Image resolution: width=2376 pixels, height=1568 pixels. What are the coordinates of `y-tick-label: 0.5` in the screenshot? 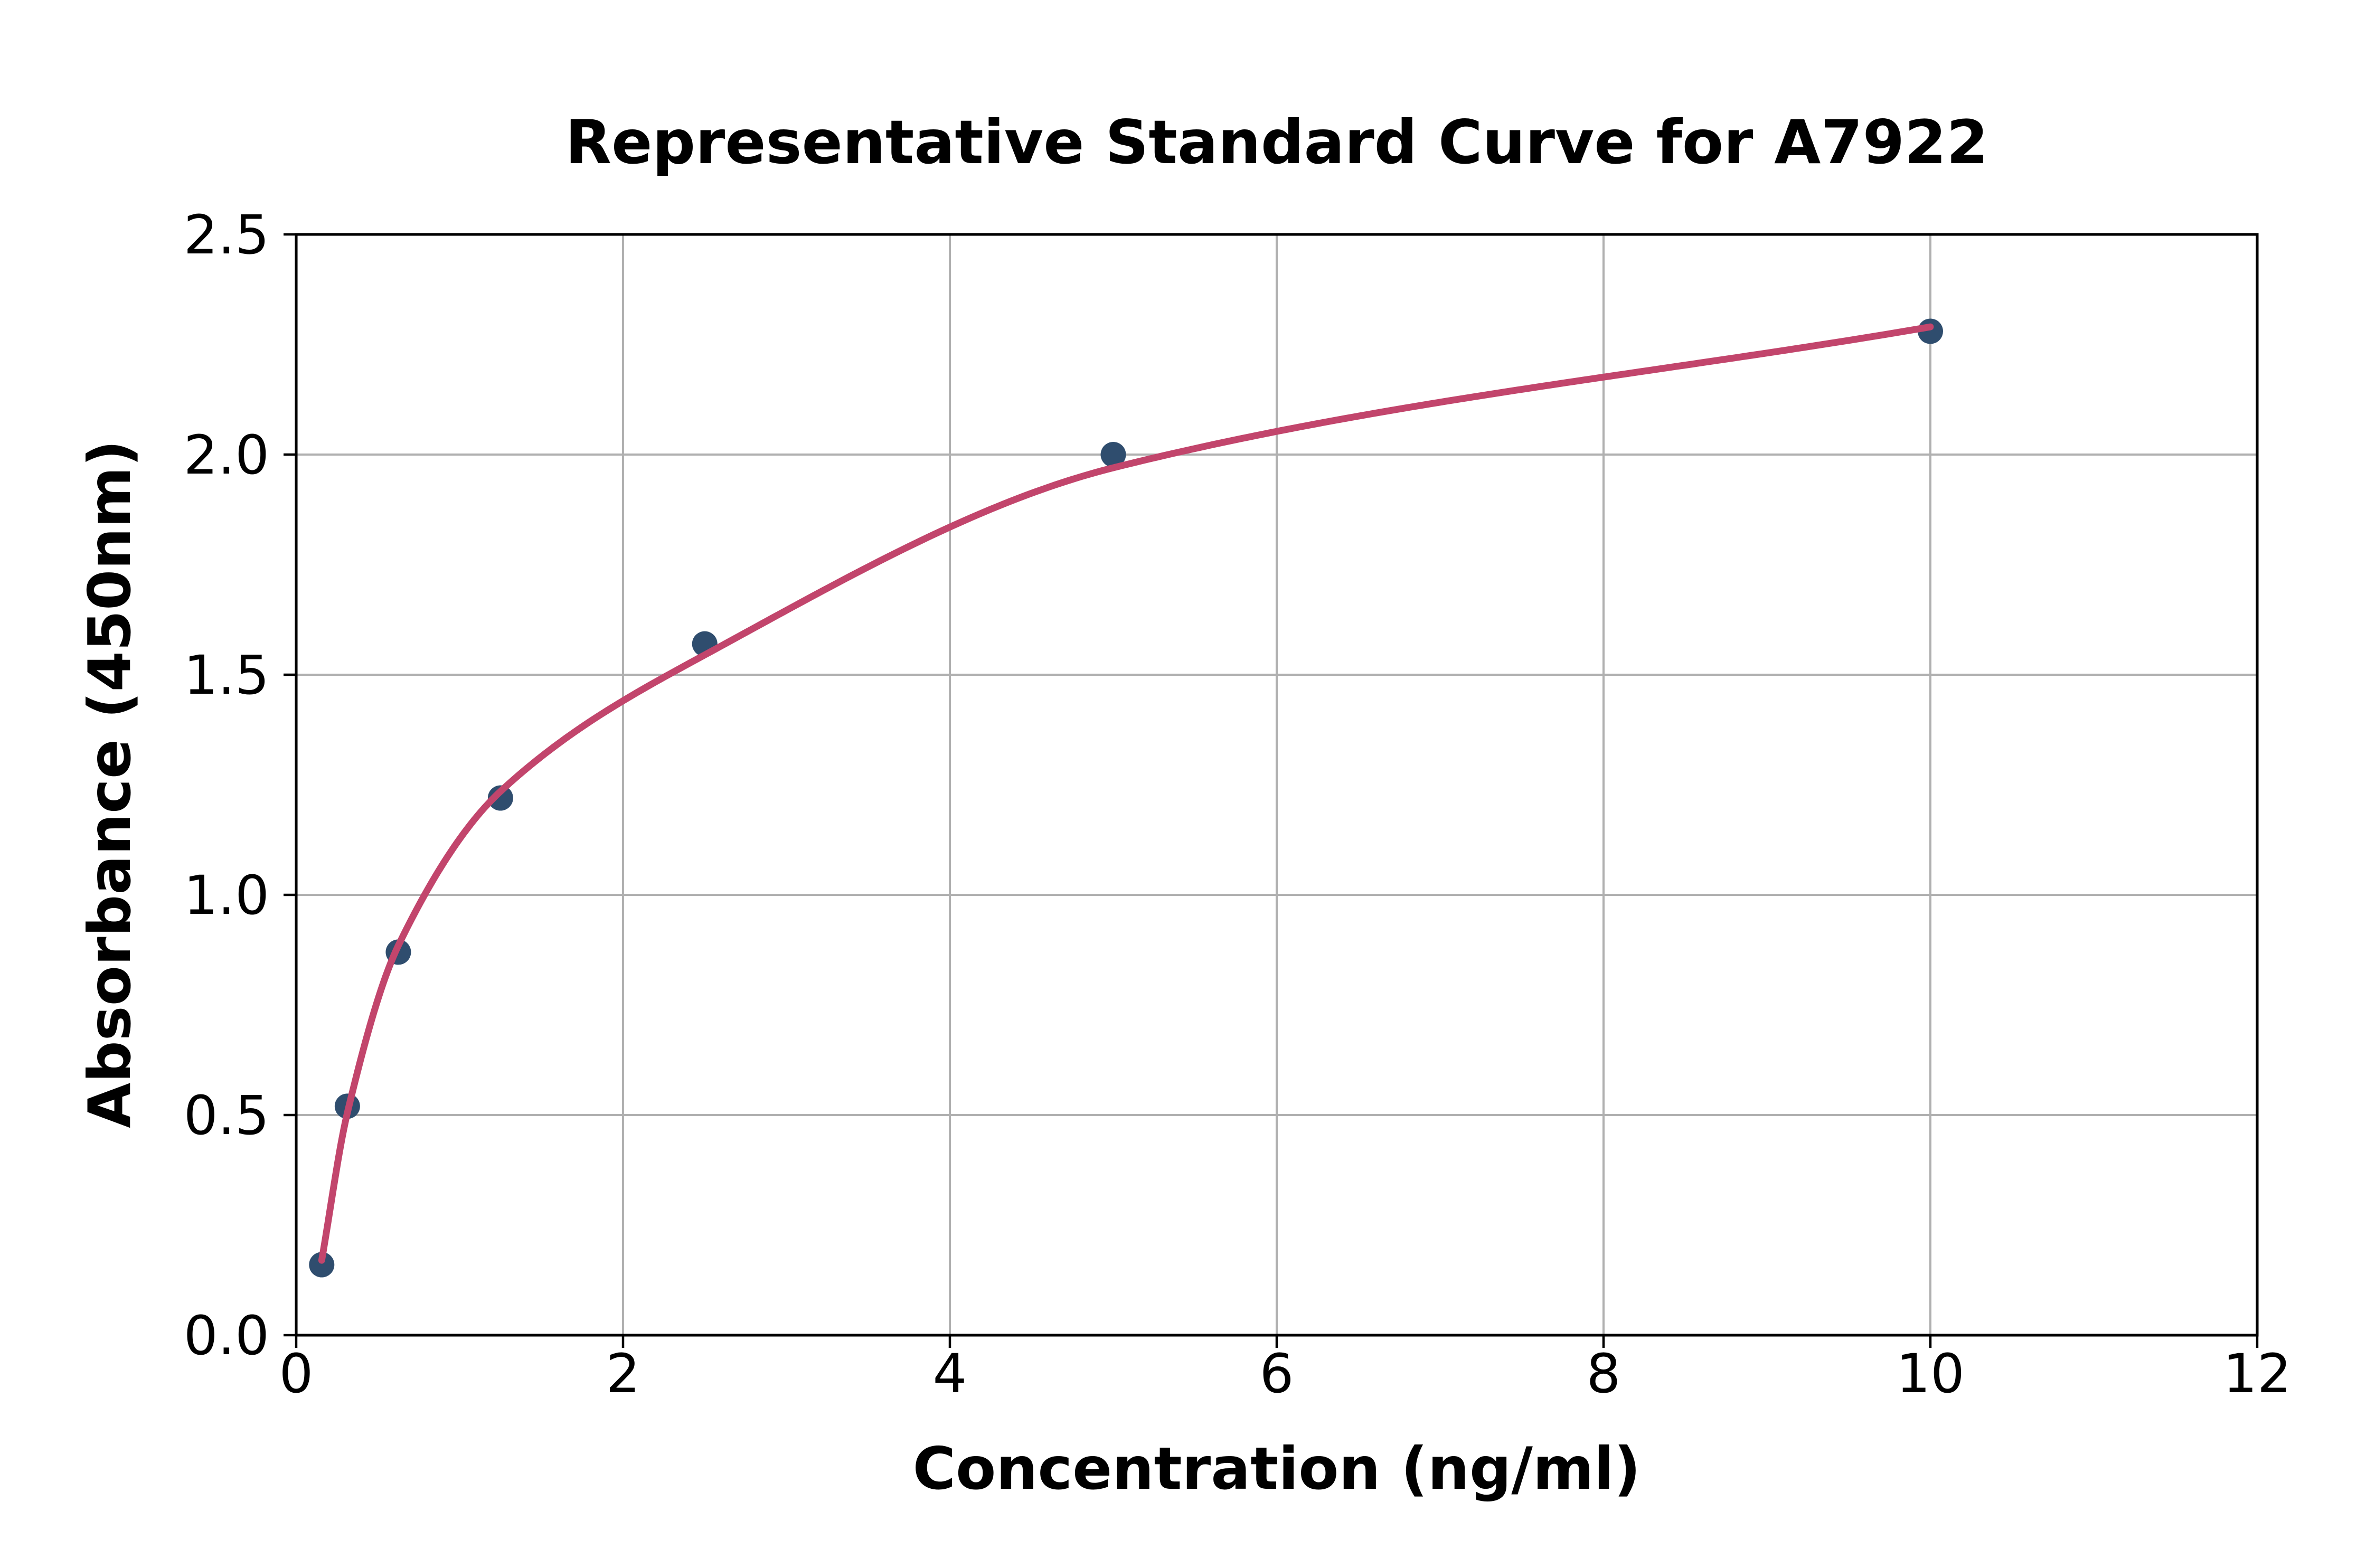 It's located at (227, 1115).